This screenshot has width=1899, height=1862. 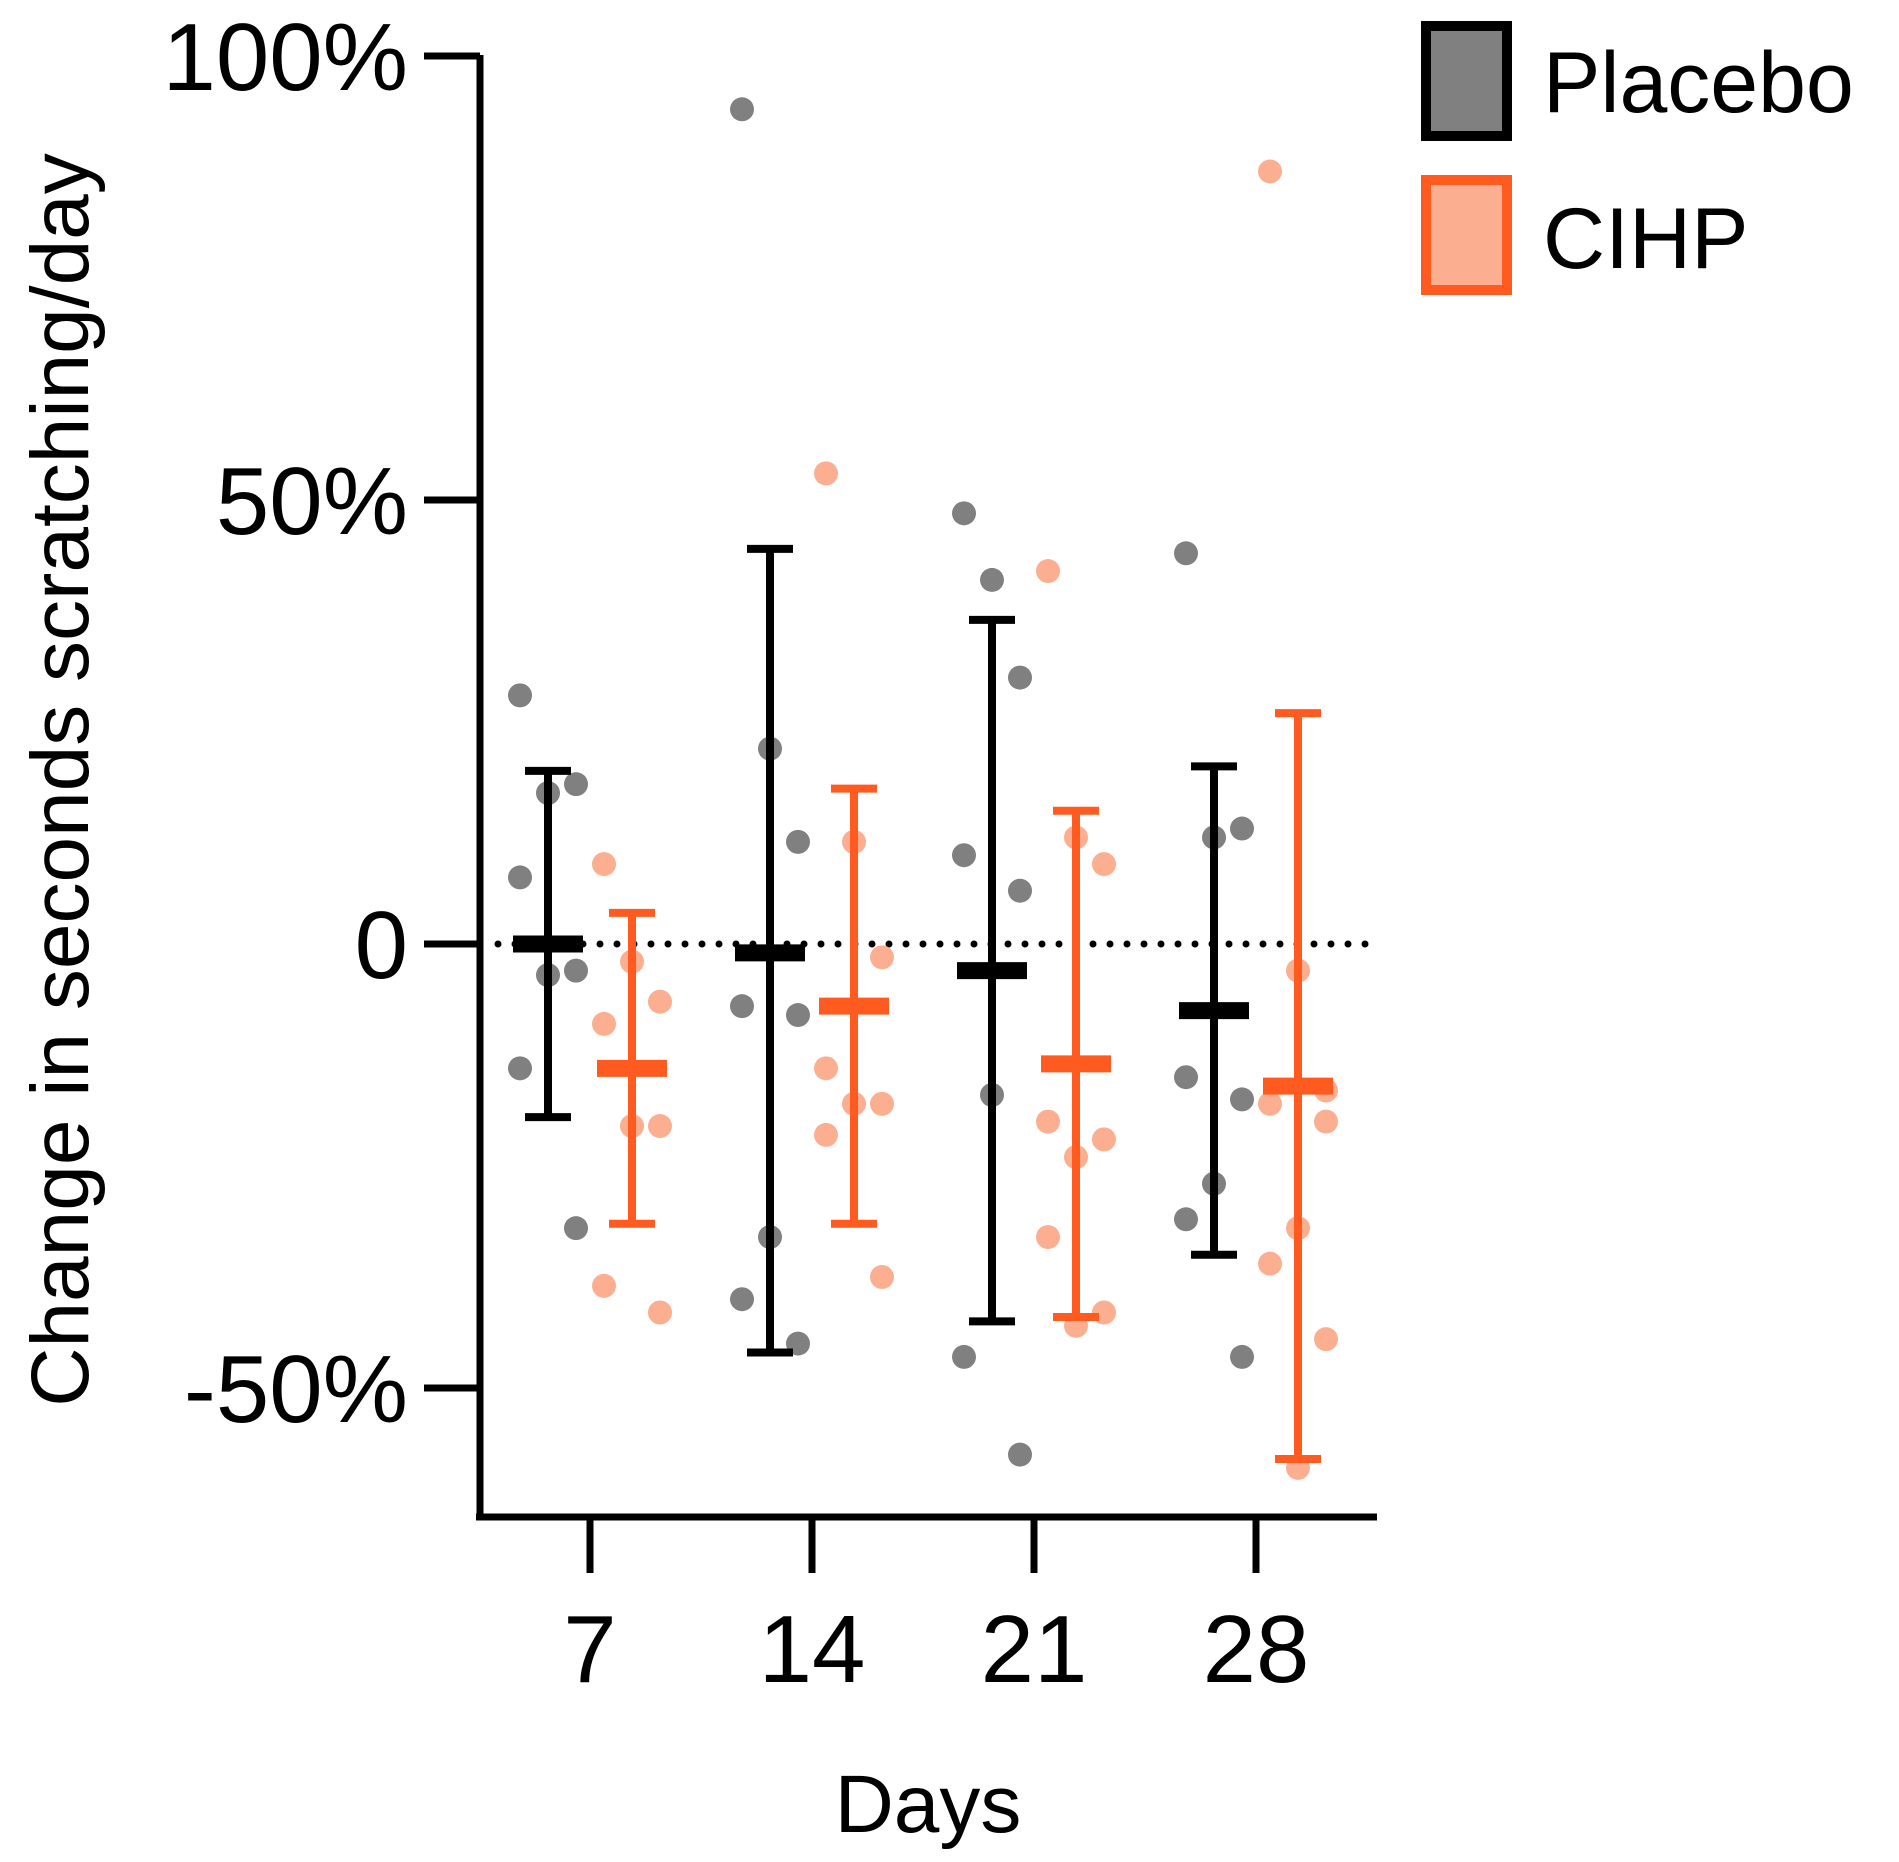 What do you see at coordinates (812, 1649) in the screenshot?
I see `x-tick-label: 14` at bounding box center [812, 1649].